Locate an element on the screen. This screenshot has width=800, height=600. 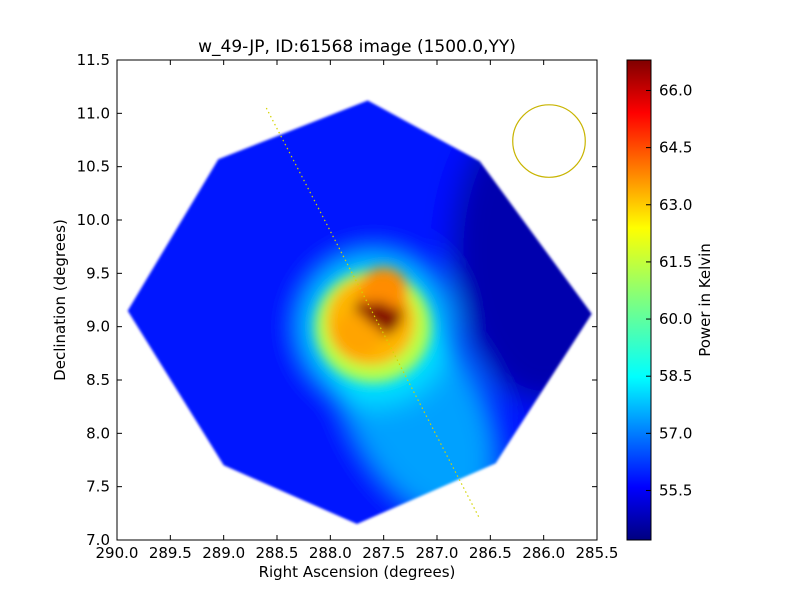
chart-title: w_49-JP, ID:61568 image (1500.0,YY) is located at coordinates (357, 47).